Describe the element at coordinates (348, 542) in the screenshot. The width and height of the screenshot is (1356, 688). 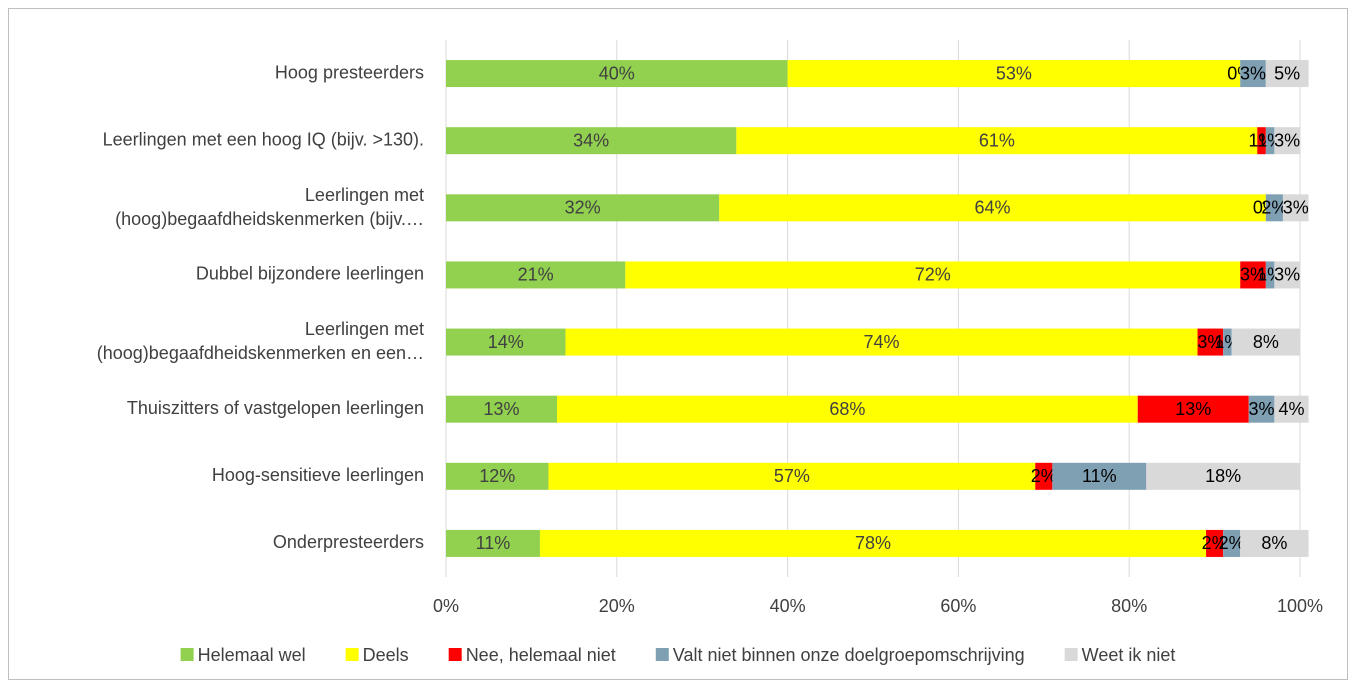
I see `y-tick-label: Onderpresteerders` at that location.